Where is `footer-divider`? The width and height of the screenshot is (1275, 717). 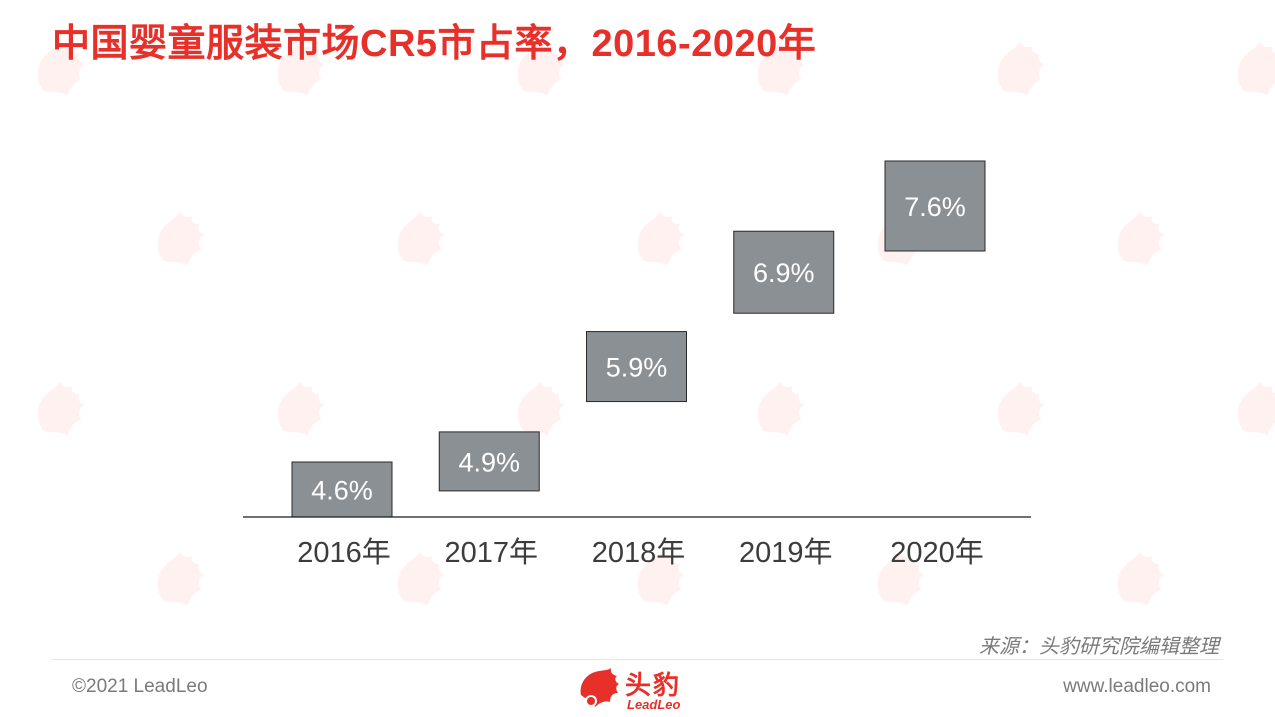 footer-divider is located at coordinates (637, 659).